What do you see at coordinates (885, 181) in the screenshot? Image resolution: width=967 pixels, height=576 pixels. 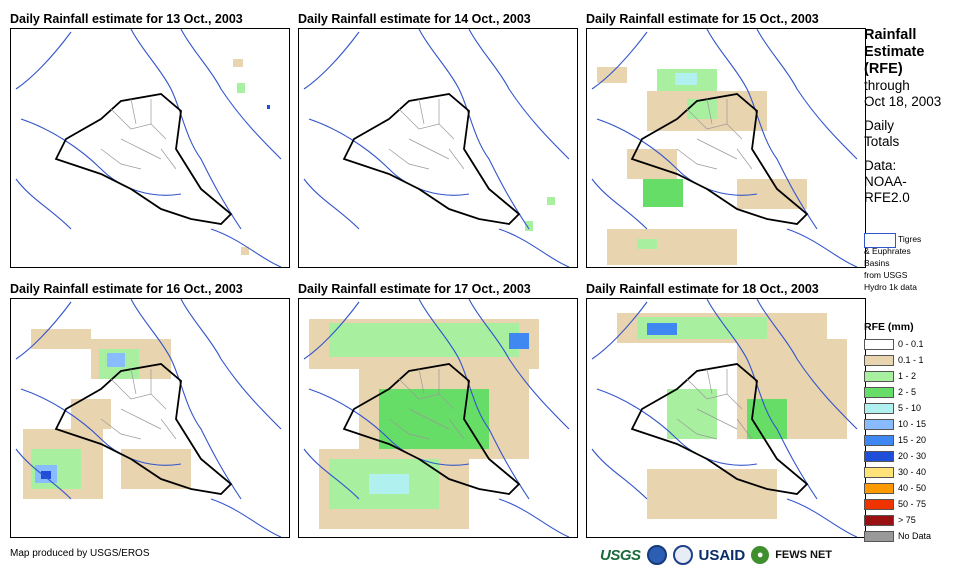 I see `data-line: NOAA-` at bounding box center [885, 181].